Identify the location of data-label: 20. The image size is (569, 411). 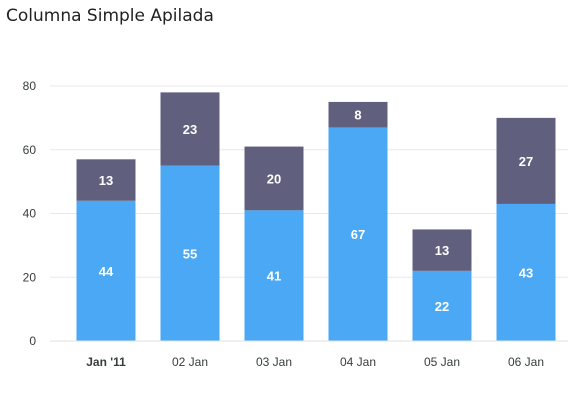
(274, 178).